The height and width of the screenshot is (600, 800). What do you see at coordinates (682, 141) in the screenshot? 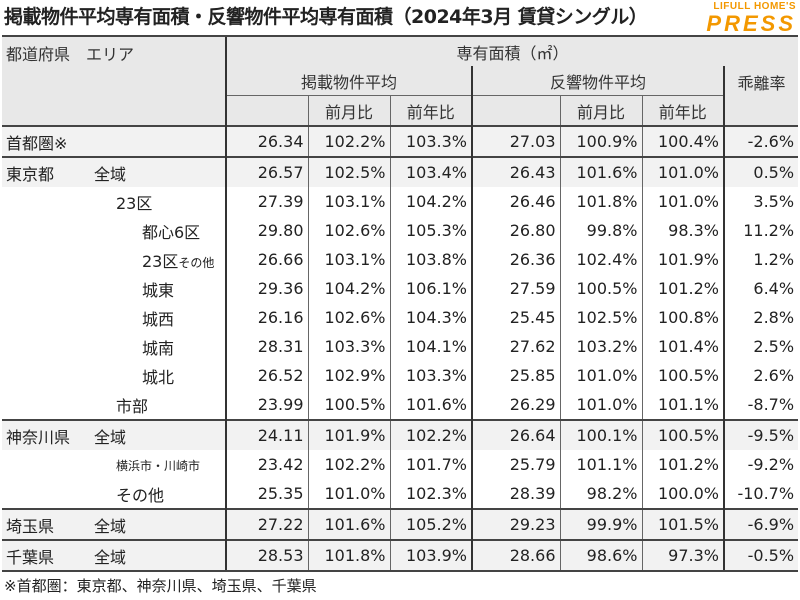
I see `row-response-yoy: 100.4%` at bounding box center [682, 141].